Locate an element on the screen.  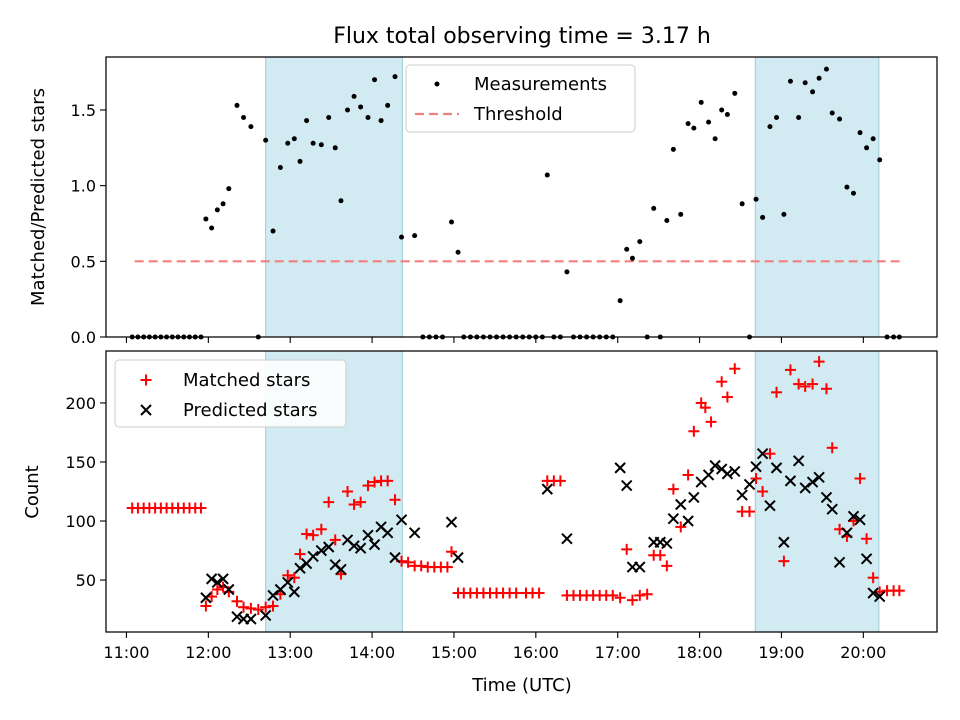
legend-threshold-label: Threshold is located at coordinates (518, 114).